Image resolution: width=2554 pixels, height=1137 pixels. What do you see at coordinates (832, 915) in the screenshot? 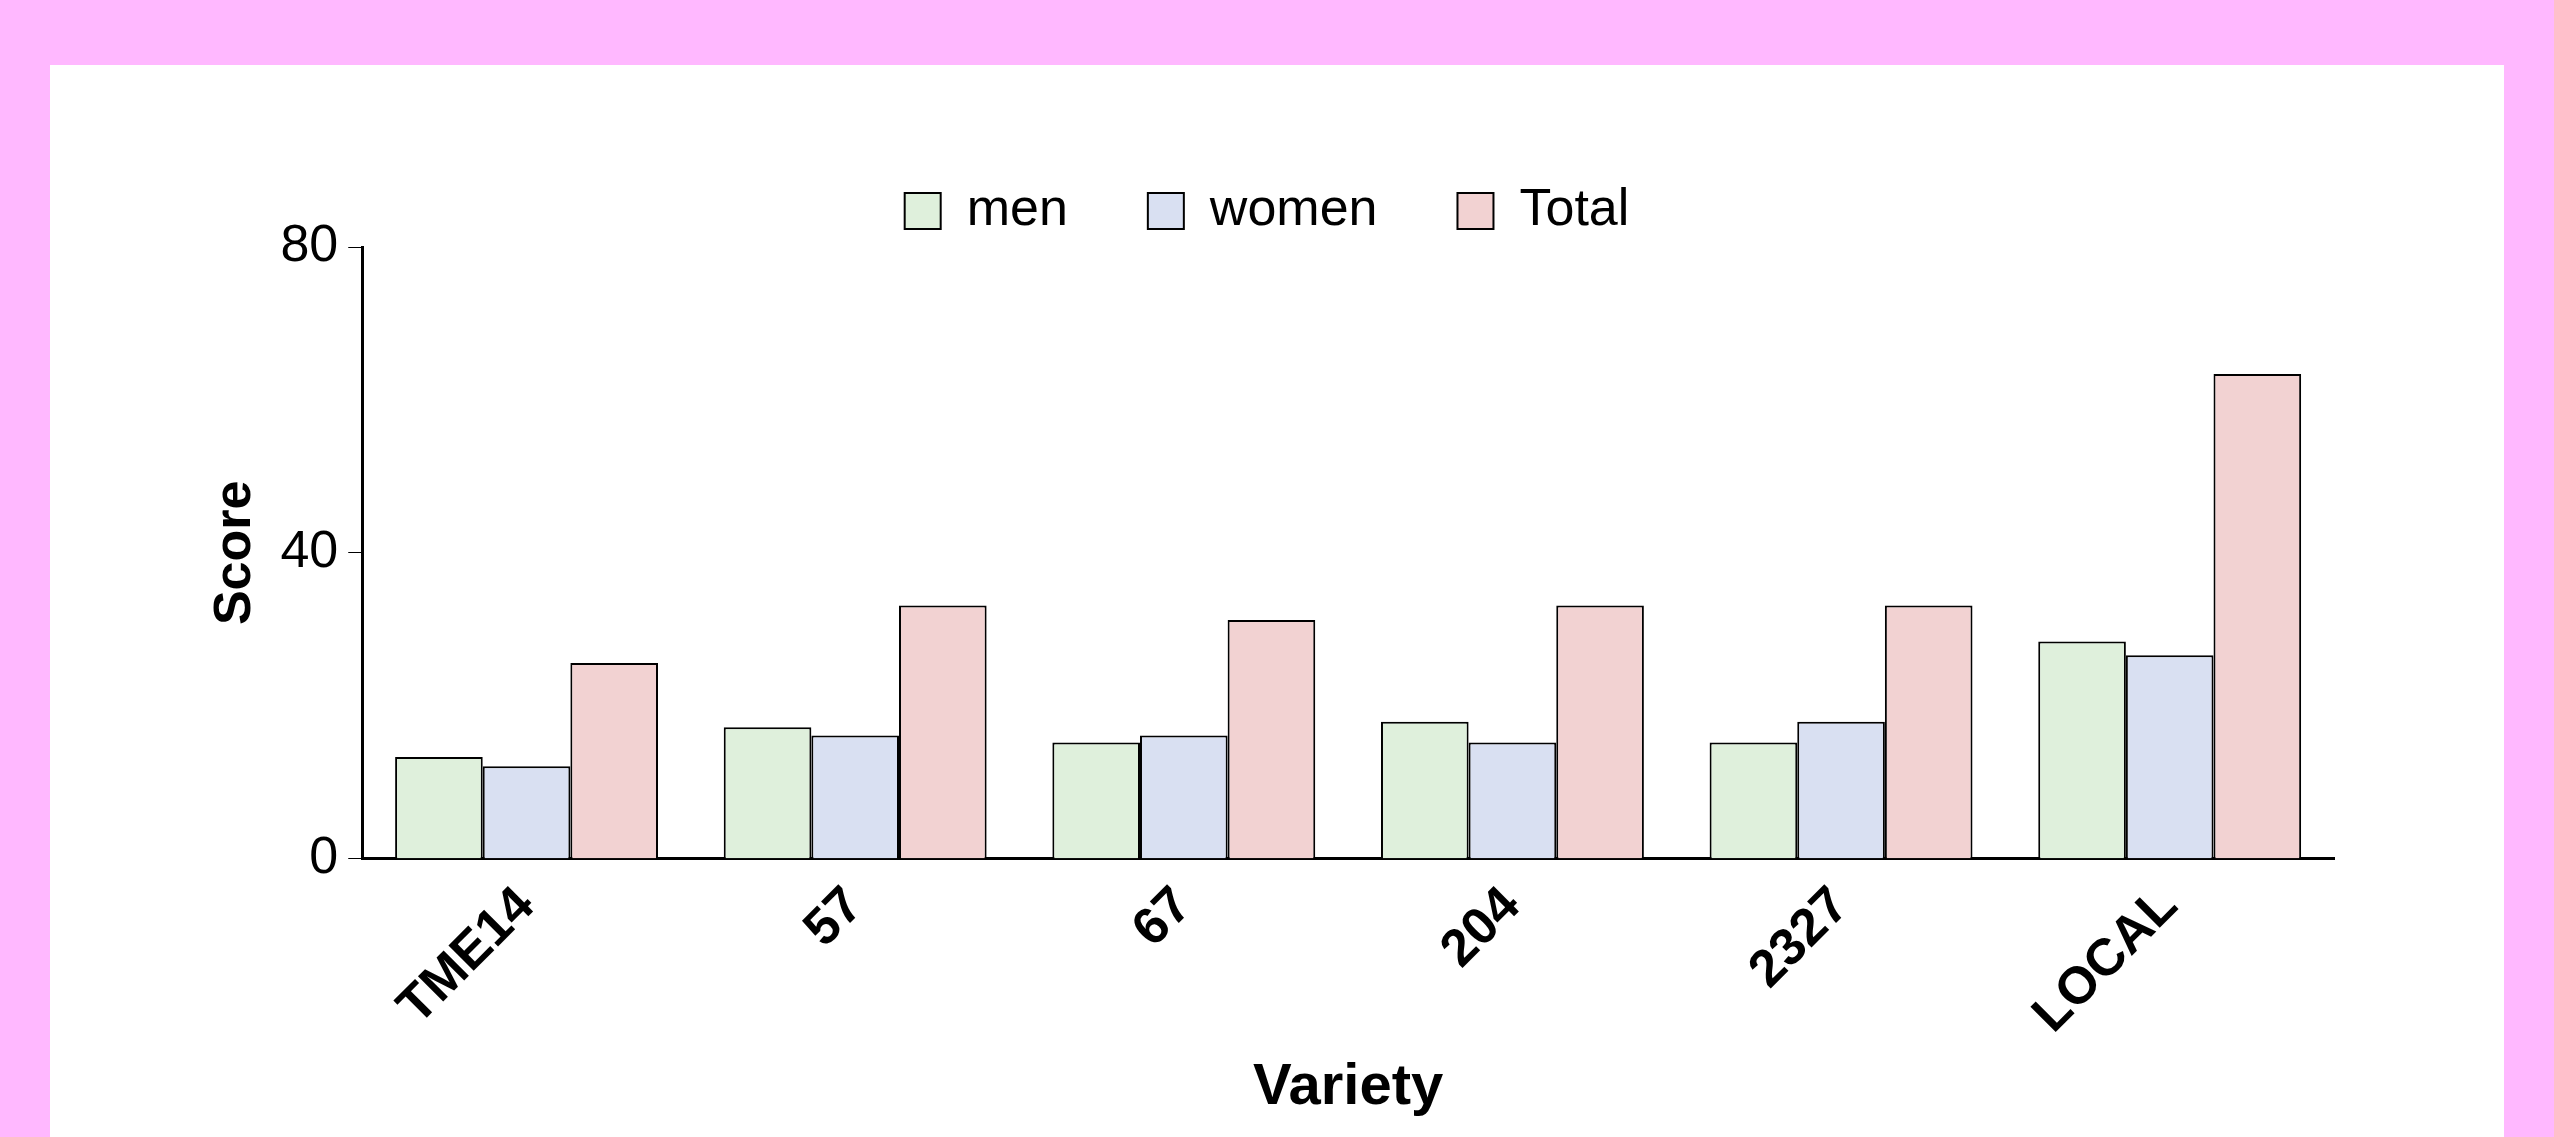
I see `x-tick-label: 57` at bounding box center [832, 915].